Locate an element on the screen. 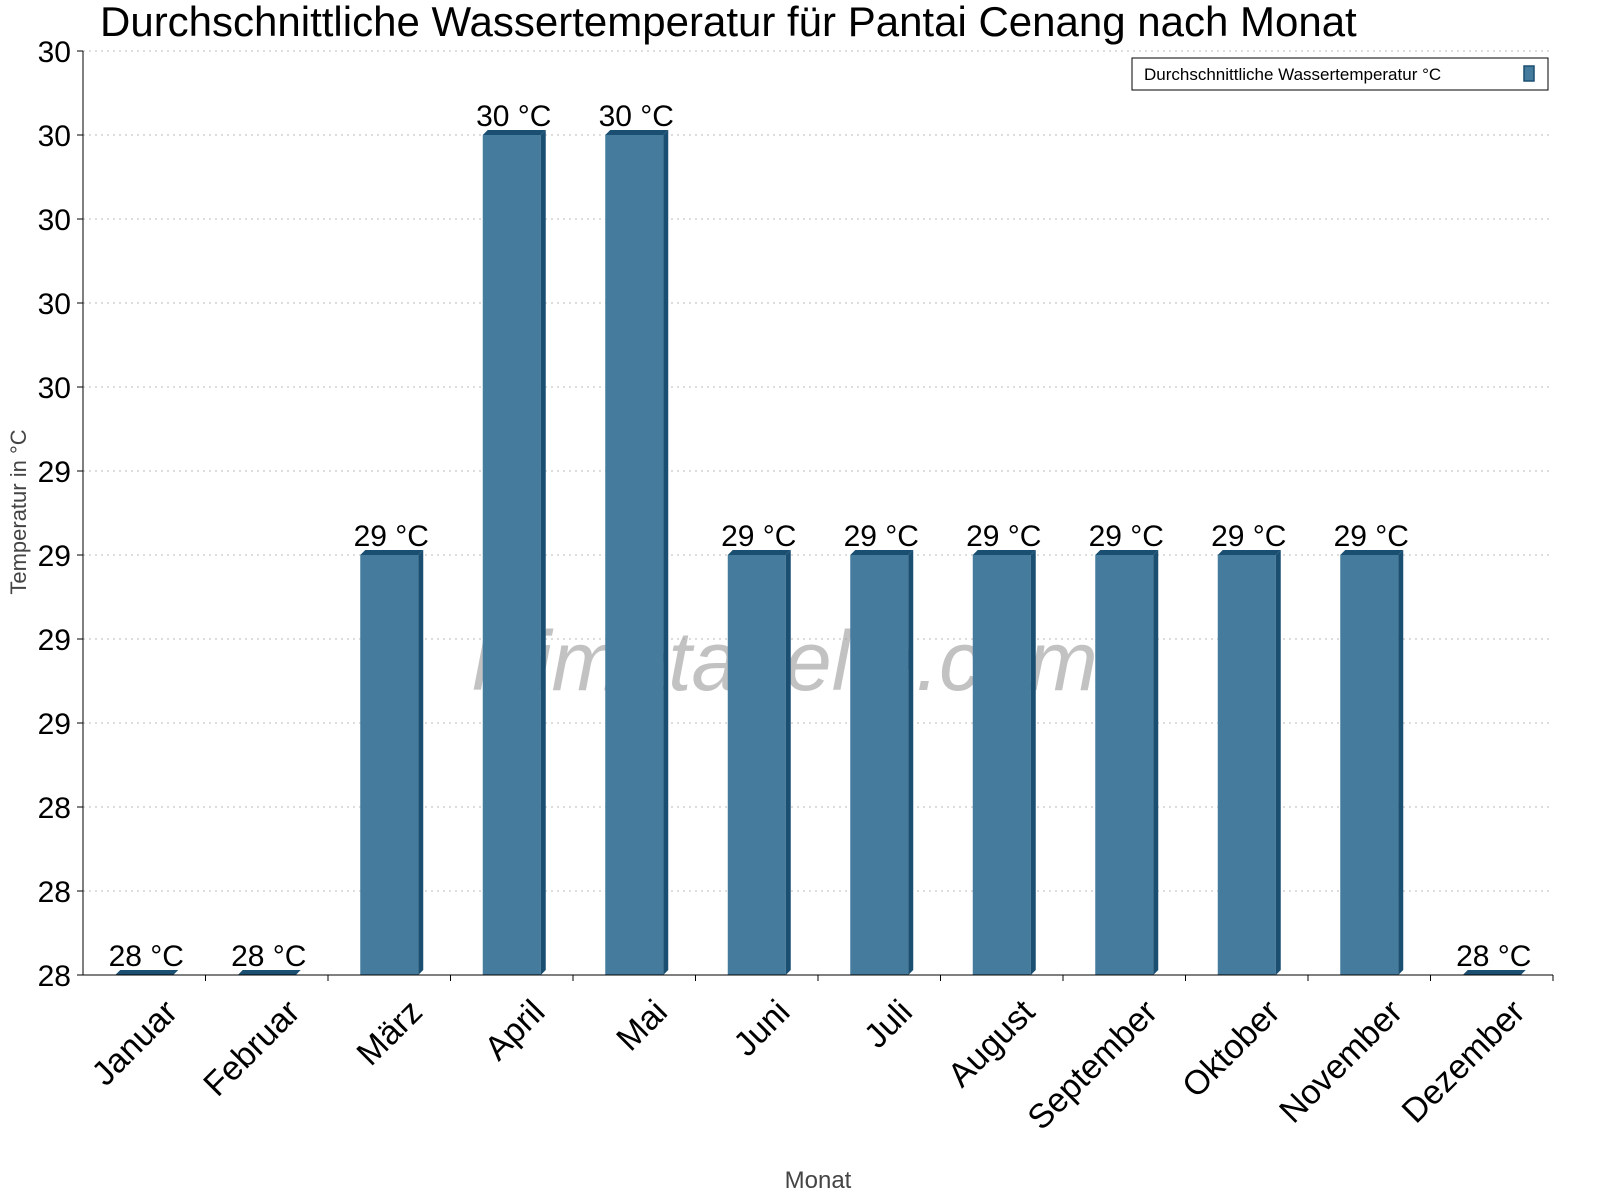 The image size is (1600, 1200). legend: Durchschnittliche Wassertemperatur °C is located at coordinates (1340, 74).